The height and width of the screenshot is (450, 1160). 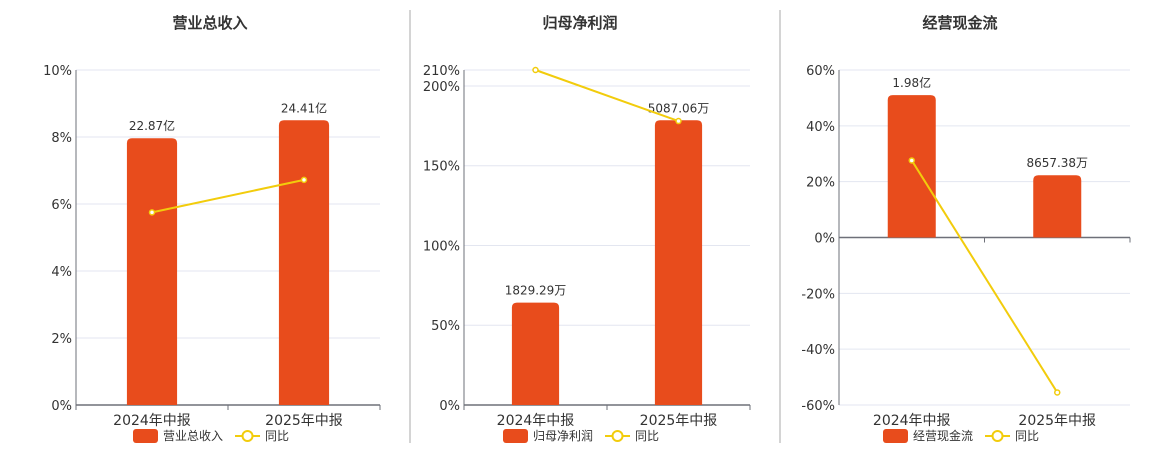 What do you see at coordinates (61, 205) in the screenshot?
I see `y-tick-label: 6%` at bounding box center [61, 205].